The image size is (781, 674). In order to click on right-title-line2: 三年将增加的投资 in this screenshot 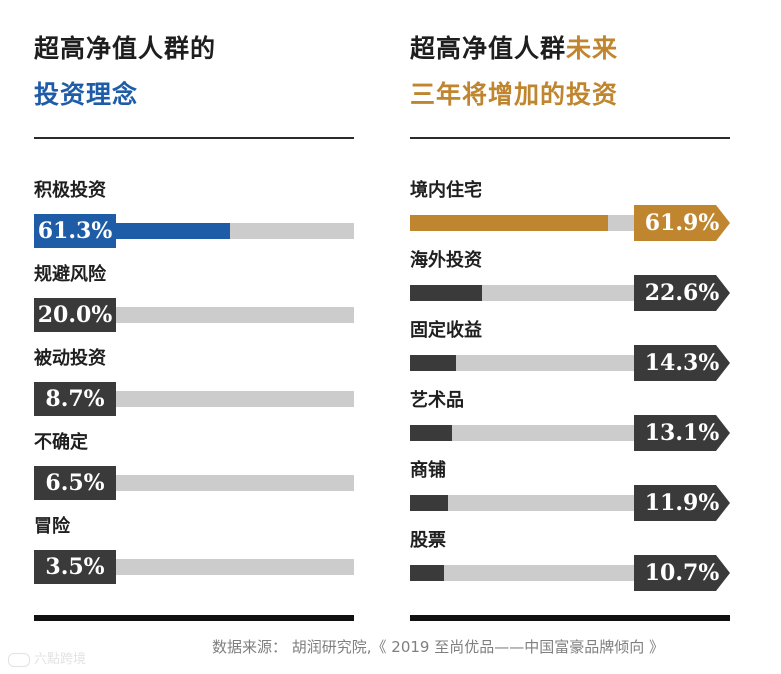, I will do `click(514, 94)`.